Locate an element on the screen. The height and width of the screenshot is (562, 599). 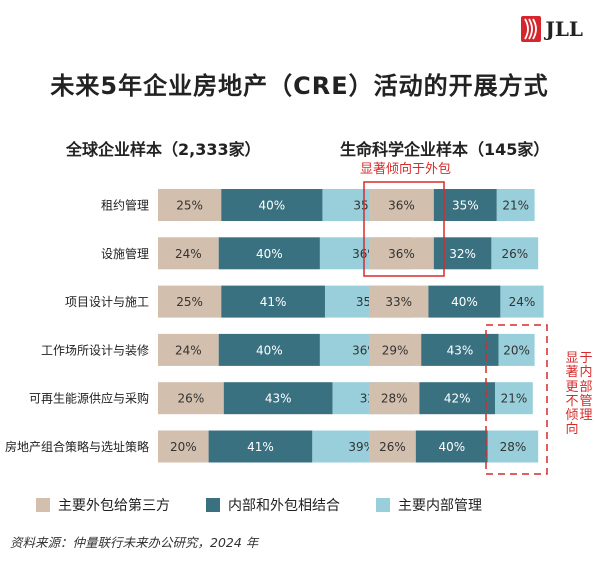
legend-label-outsource: 主要外包给第三方 is located at coordinates (114, 506).